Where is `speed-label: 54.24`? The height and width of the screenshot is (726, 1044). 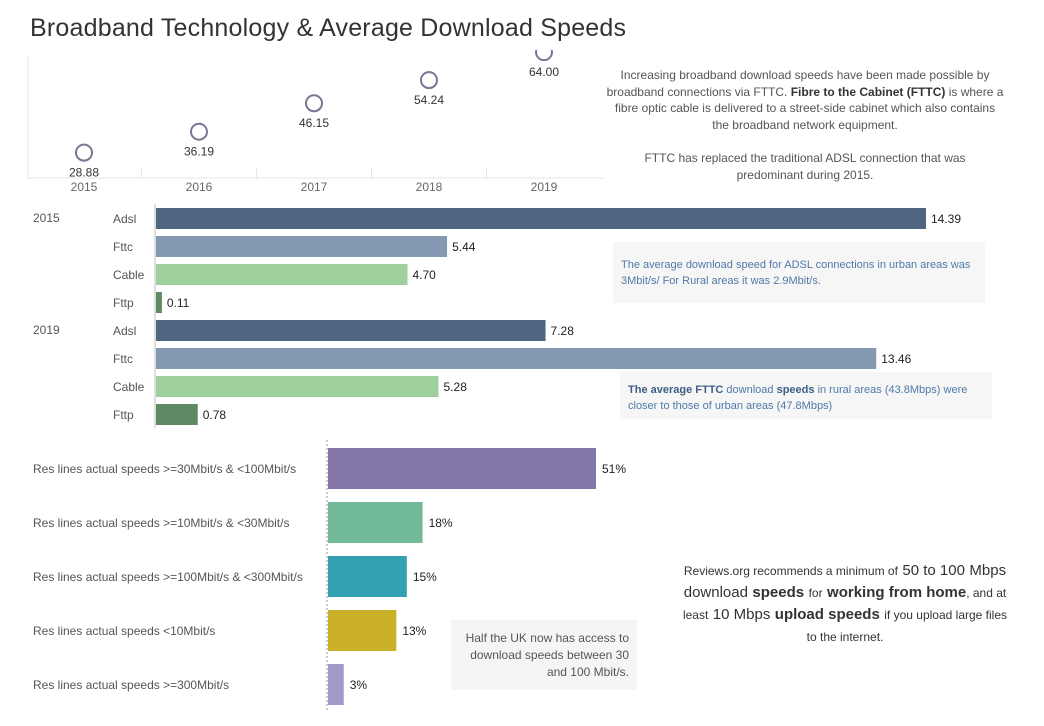
speed-label: 54.24 is located at coordinates (429, 100).